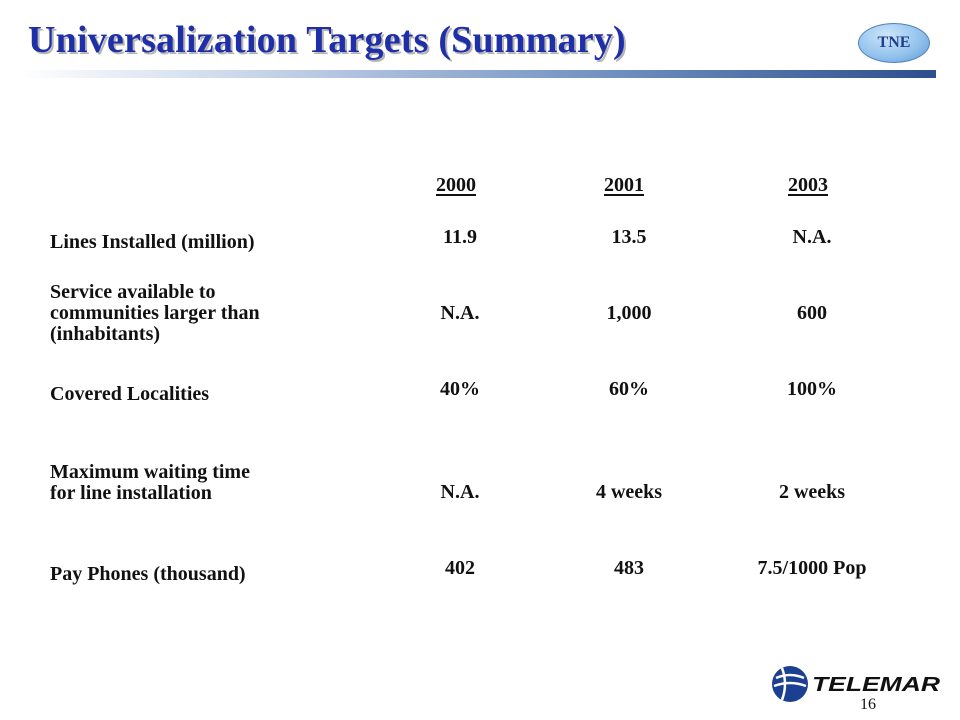 This screenshot has height=720, width=960. Describe the element at coordinates (155, 313) in the screenshot. I see `row-label-line: communities larger than` at that location.